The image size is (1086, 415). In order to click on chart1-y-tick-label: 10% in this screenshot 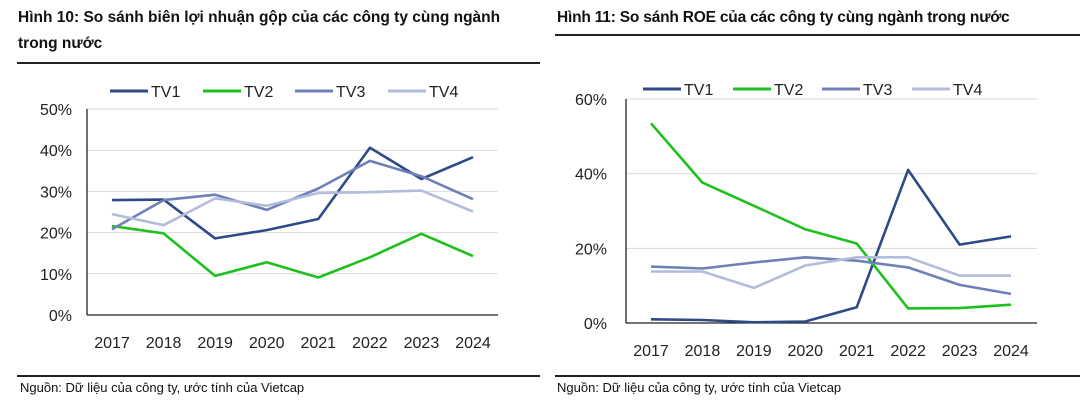, I will do `click(56, 275)`.